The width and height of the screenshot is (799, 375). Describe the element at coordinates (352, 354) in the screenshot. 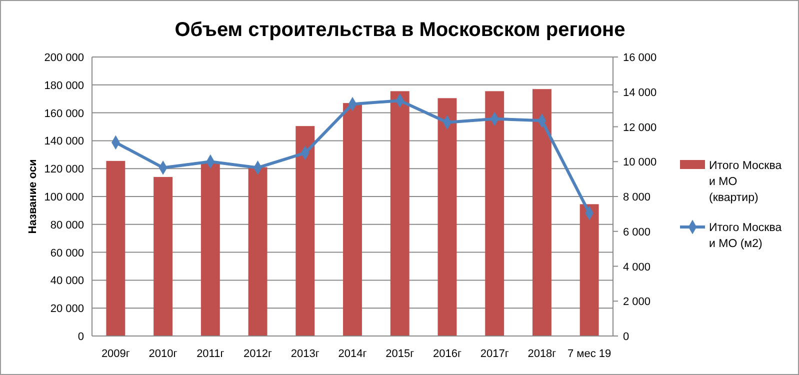

I see `x-tick-label: 2014г` at that location.